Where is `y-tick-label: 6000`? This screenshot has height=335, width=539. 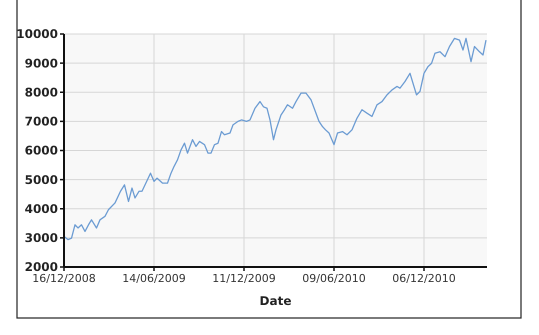
y-tick-label: 6000 is located at coordinates (41, 151).